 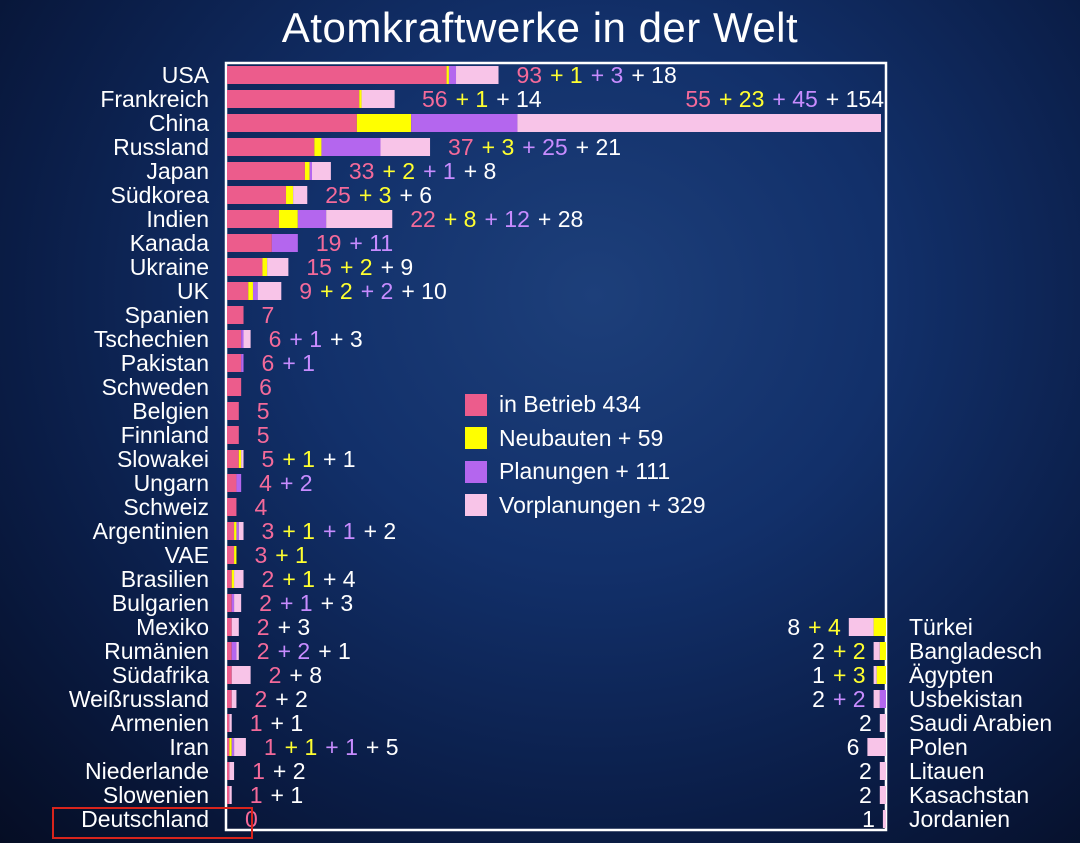 What do you see at coordinates (193, 291) in the screenshot?
I see `country-label-uk: UK` at bounding box center [193, 291].